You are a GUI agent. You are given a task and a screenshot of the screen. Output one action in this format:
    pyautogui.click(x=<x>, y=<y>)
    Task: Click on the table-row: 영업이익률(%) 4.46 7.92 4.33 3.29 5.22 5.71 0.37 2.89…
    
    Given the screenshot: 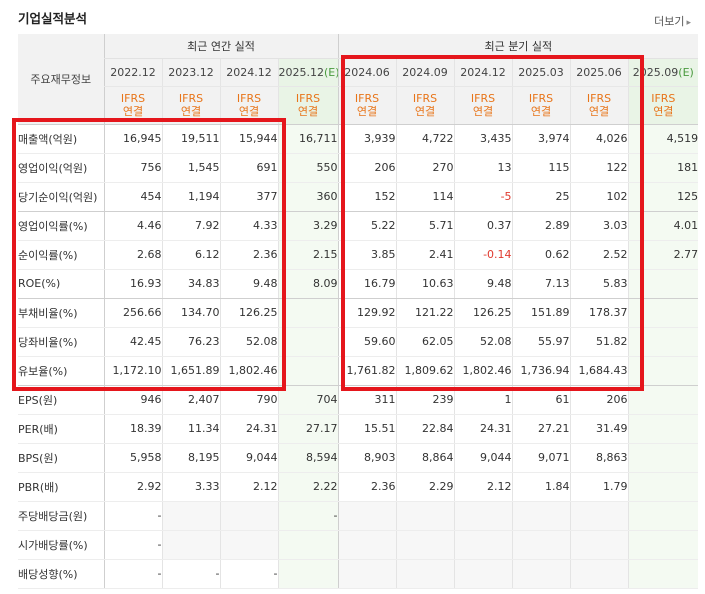 What is the action you would take?
    pyautogui.click(x=358, y=226)
    